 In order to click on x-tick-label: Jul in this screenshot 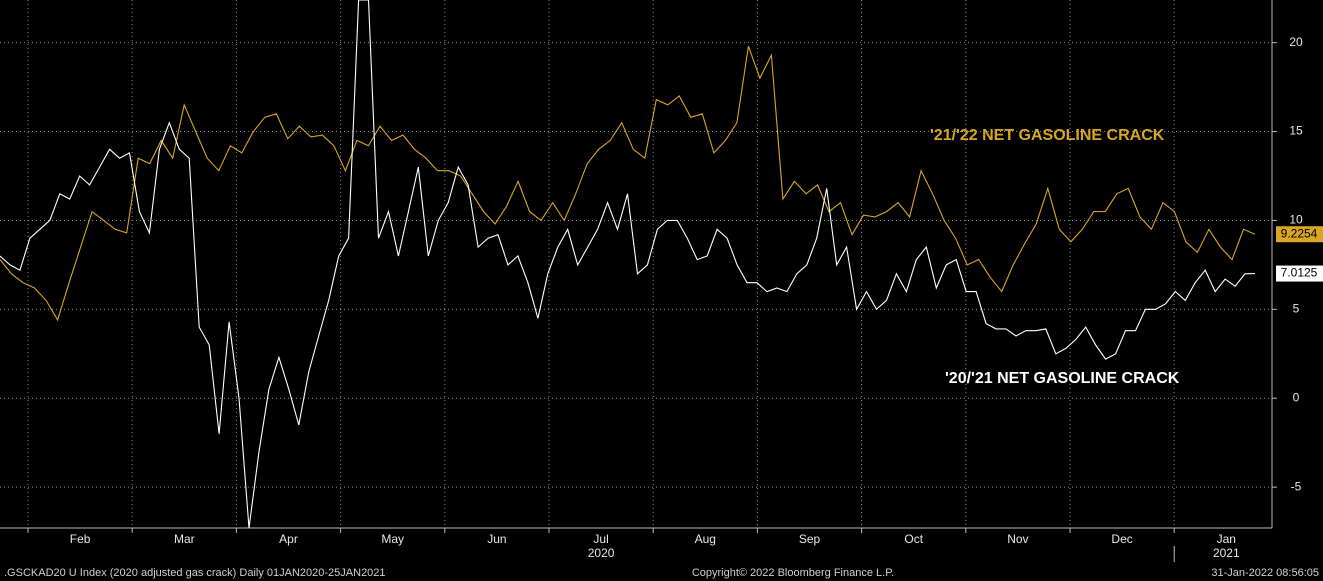, I will do `click(600, 539)`.